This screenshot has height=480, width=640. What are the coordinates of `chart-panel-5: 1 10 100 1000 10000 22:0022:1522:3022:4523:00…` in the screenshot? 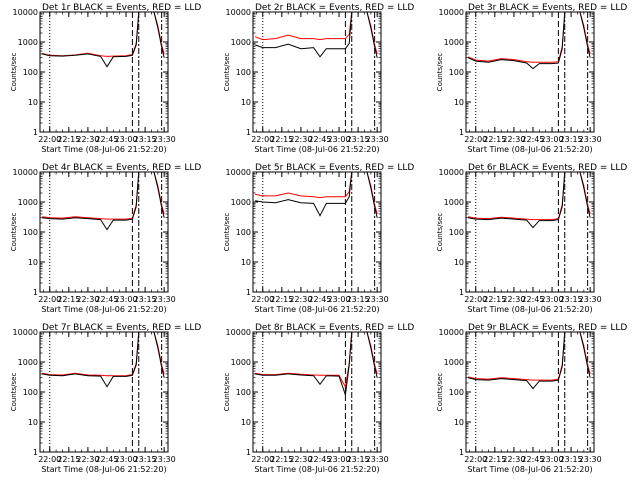 It's located at (318, 238).